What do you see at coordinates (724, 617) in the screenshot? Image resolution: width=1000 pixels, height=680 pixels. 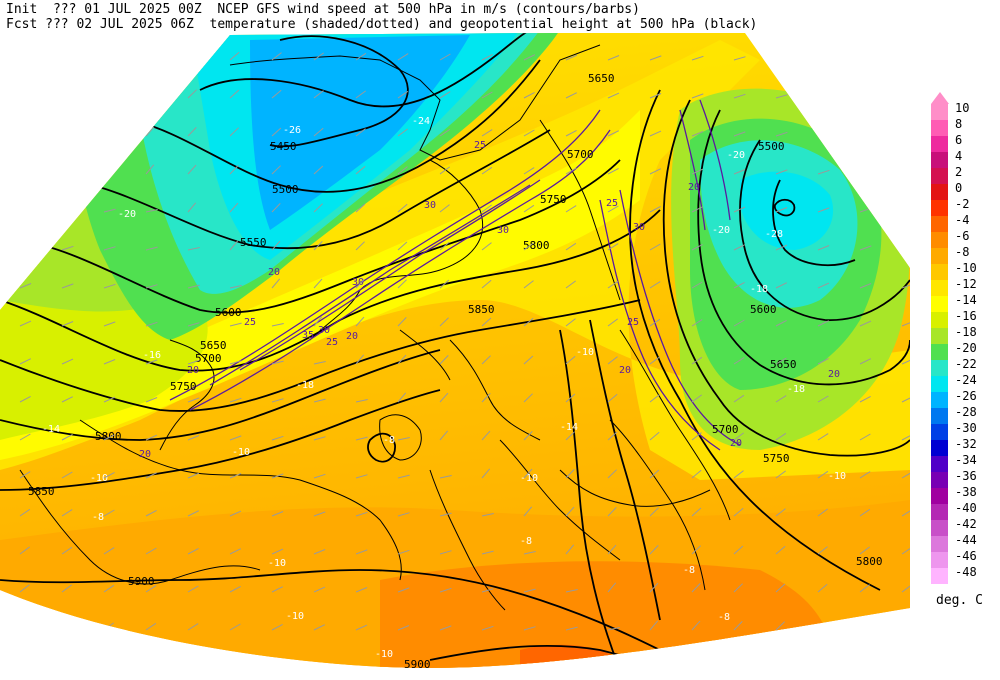 I see `temp-label: -8` at bounding box center [724, 617].